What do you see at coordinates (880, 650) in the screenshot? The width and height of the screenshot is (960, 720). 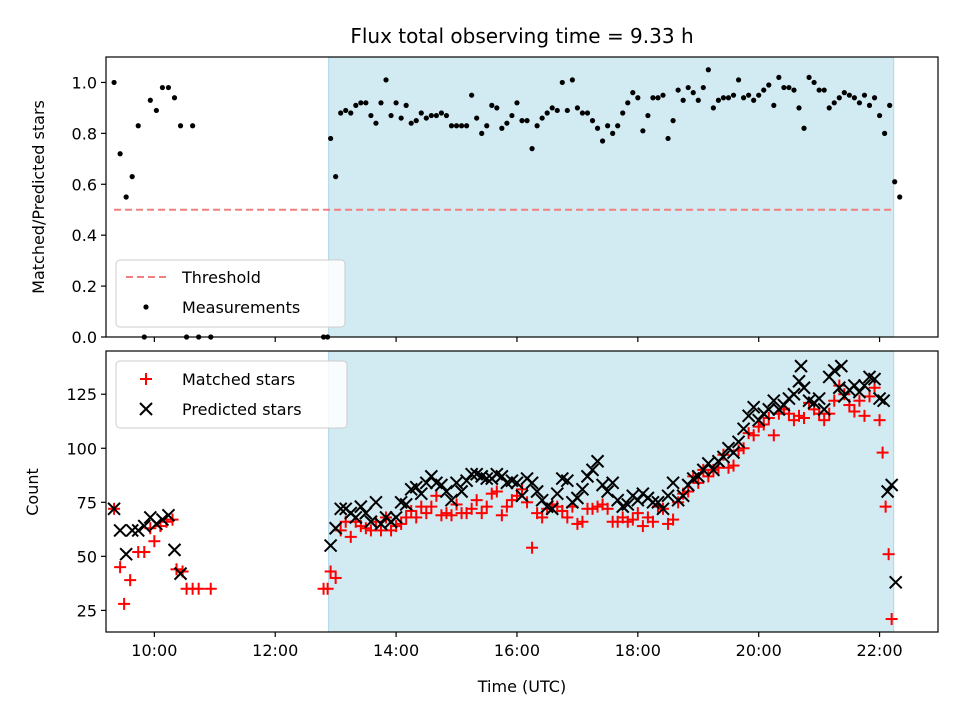 I see `bottom-x-tick-label: 22:00` at bounding box center [880, 650].